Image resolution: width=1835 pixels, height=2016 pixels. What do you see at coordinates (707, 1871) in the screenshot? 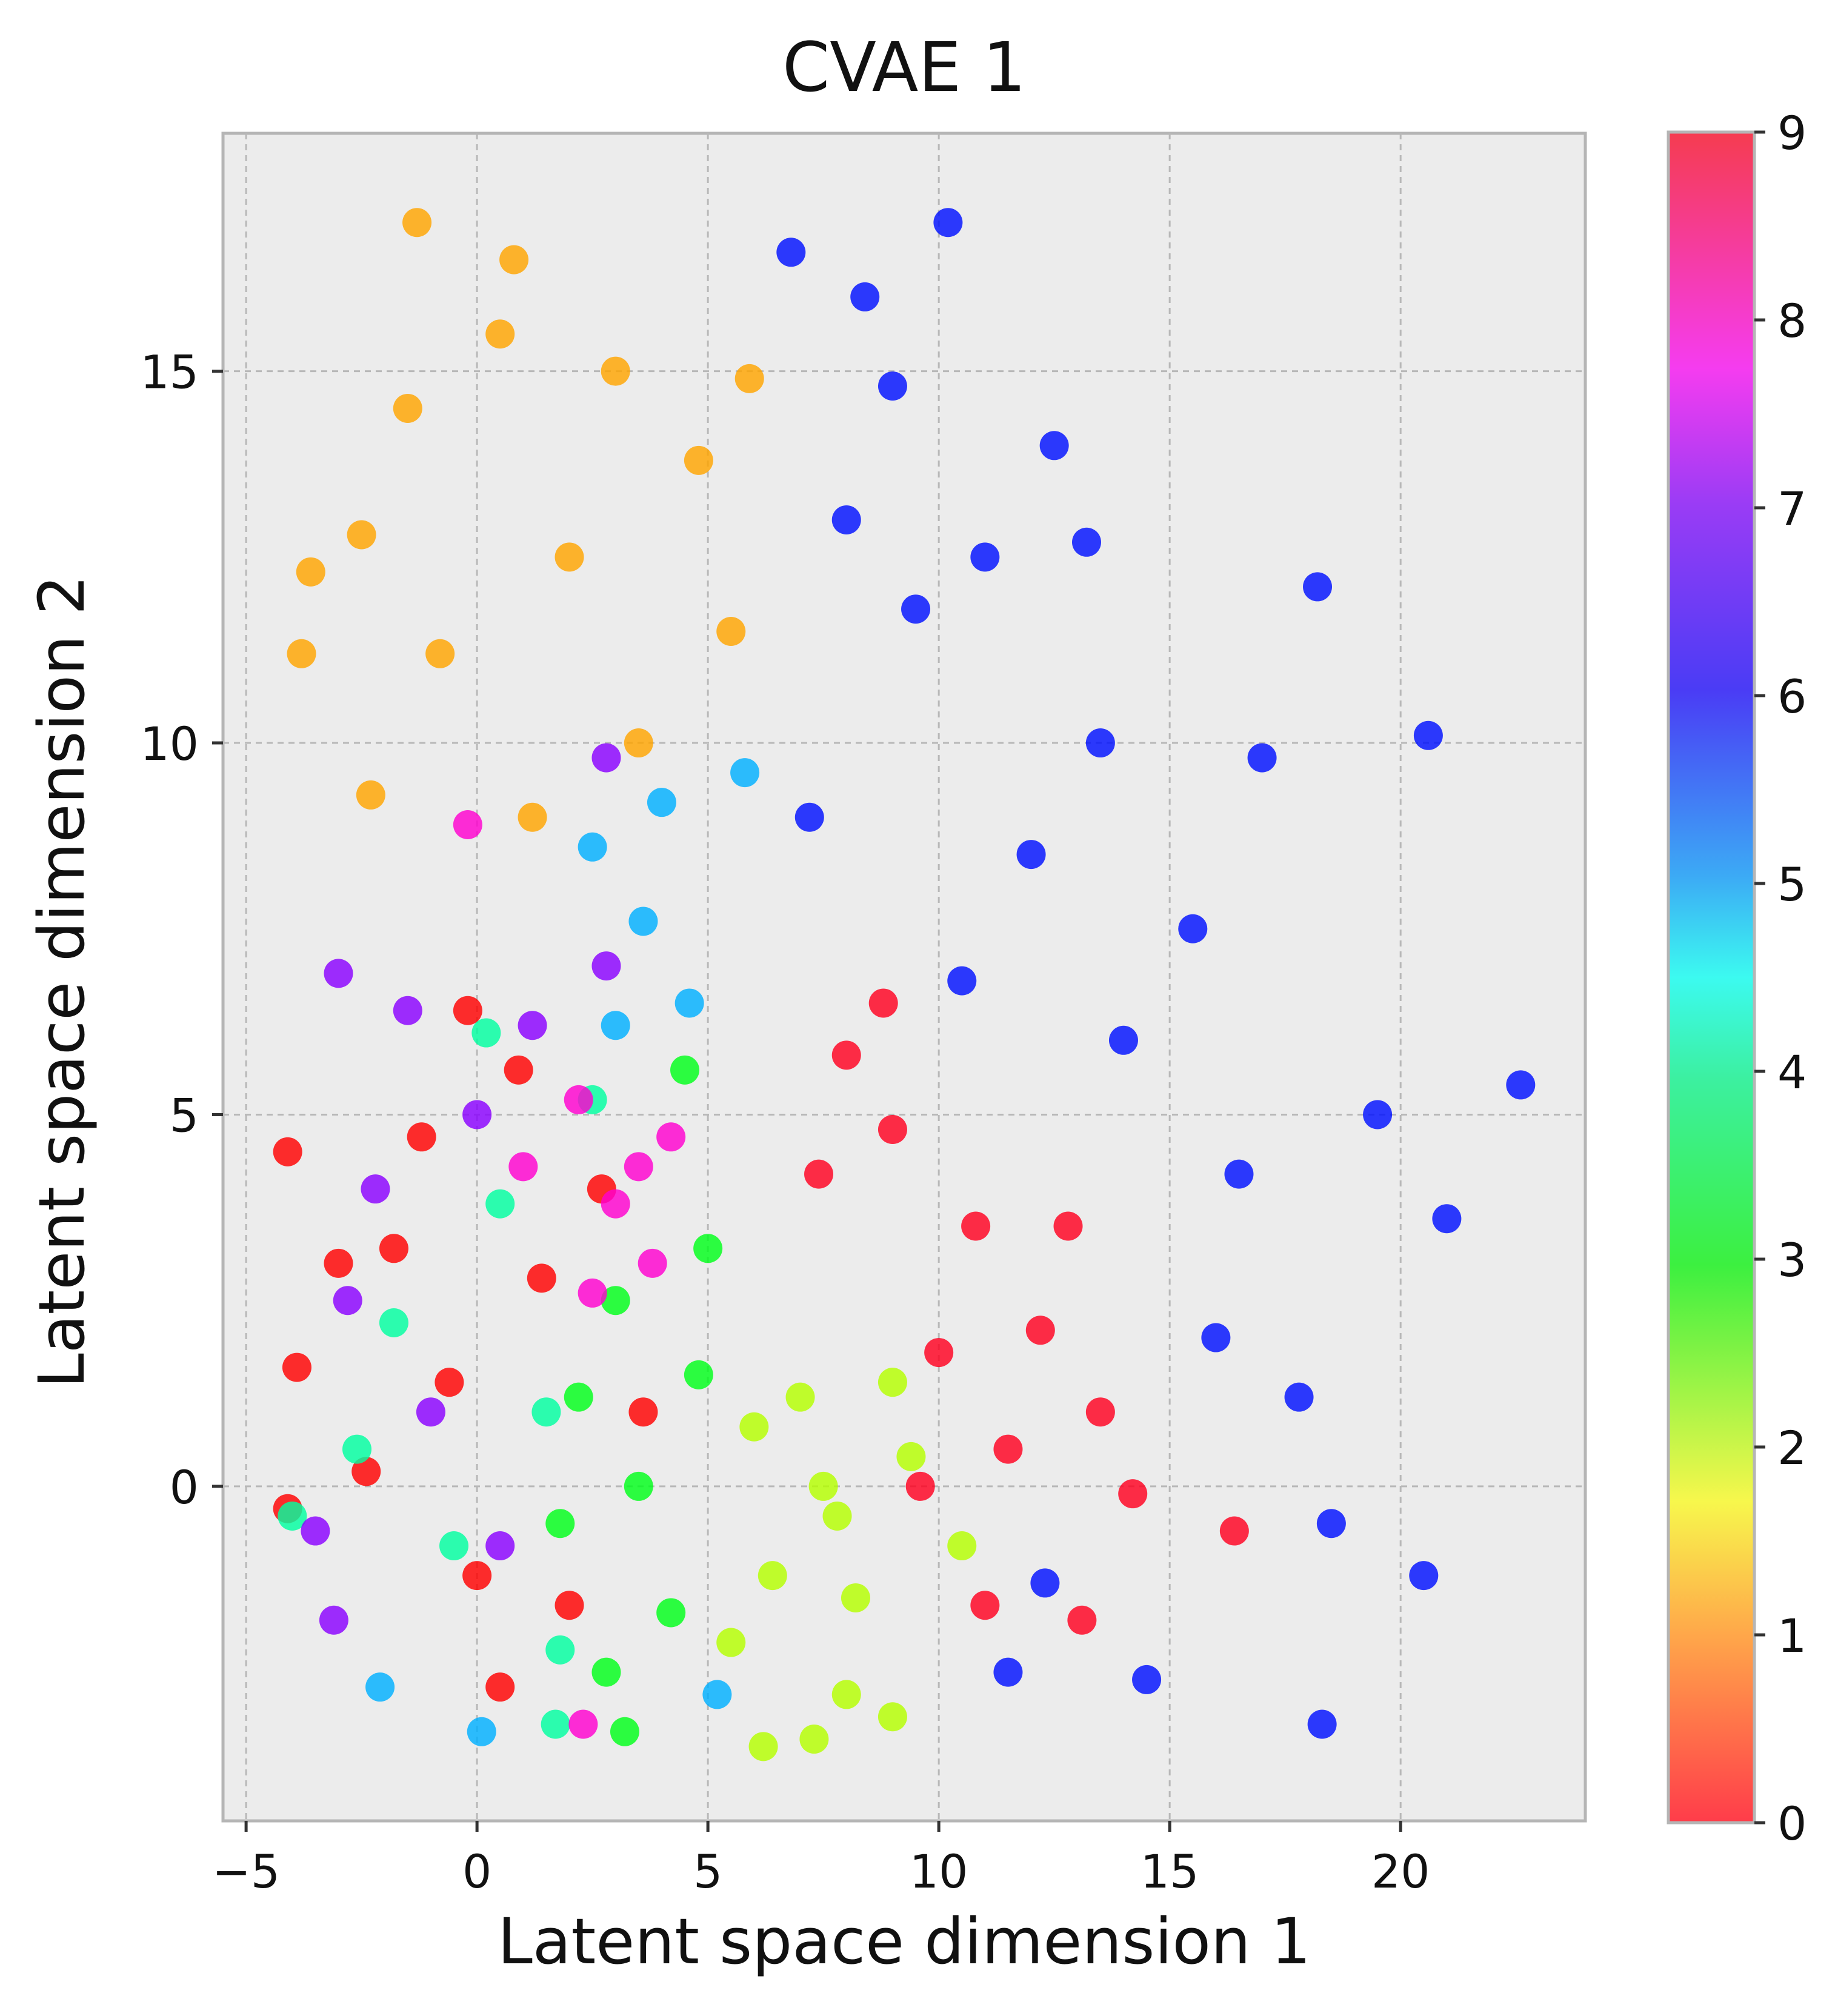
I see `x-tick-label: 5` at bounding box center [707, 1871].